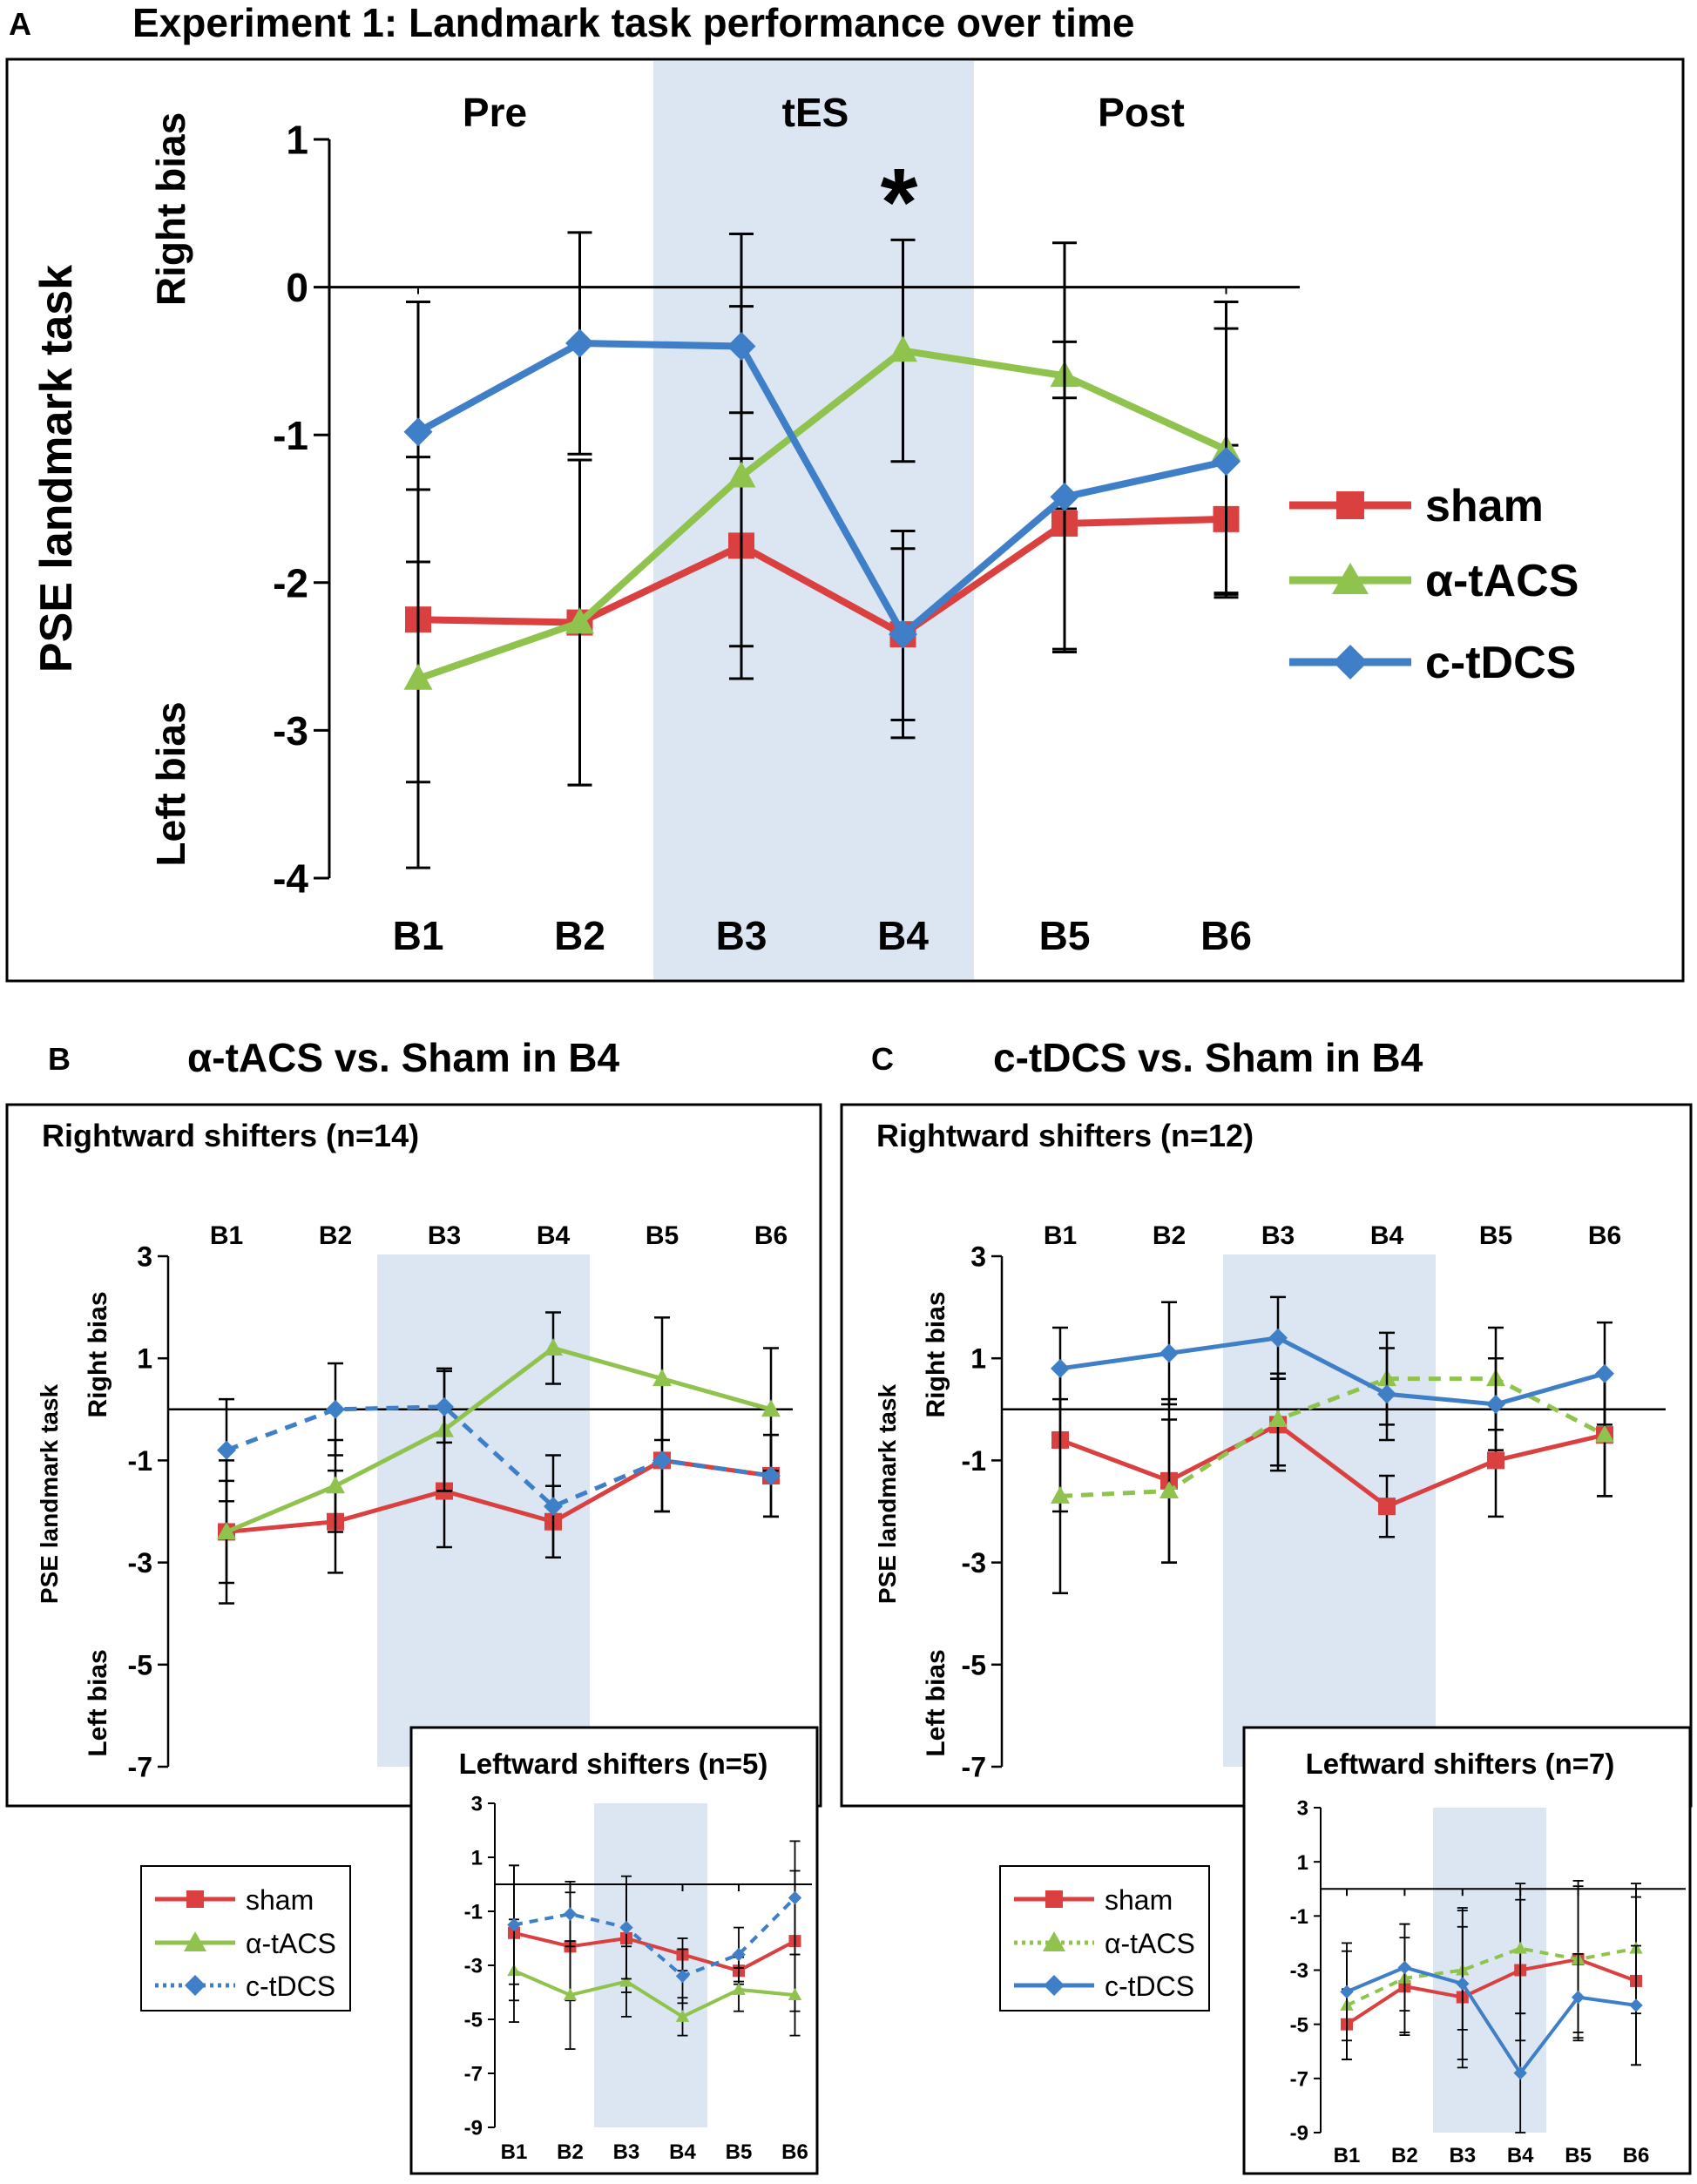 The width and height of the screenshot is (1697, 2184). What do you see at coordinates (1299, 2134) in the screenshot?
I see `c-leftward-y-tick-label: -9` at bounding box center [1299, 2134].